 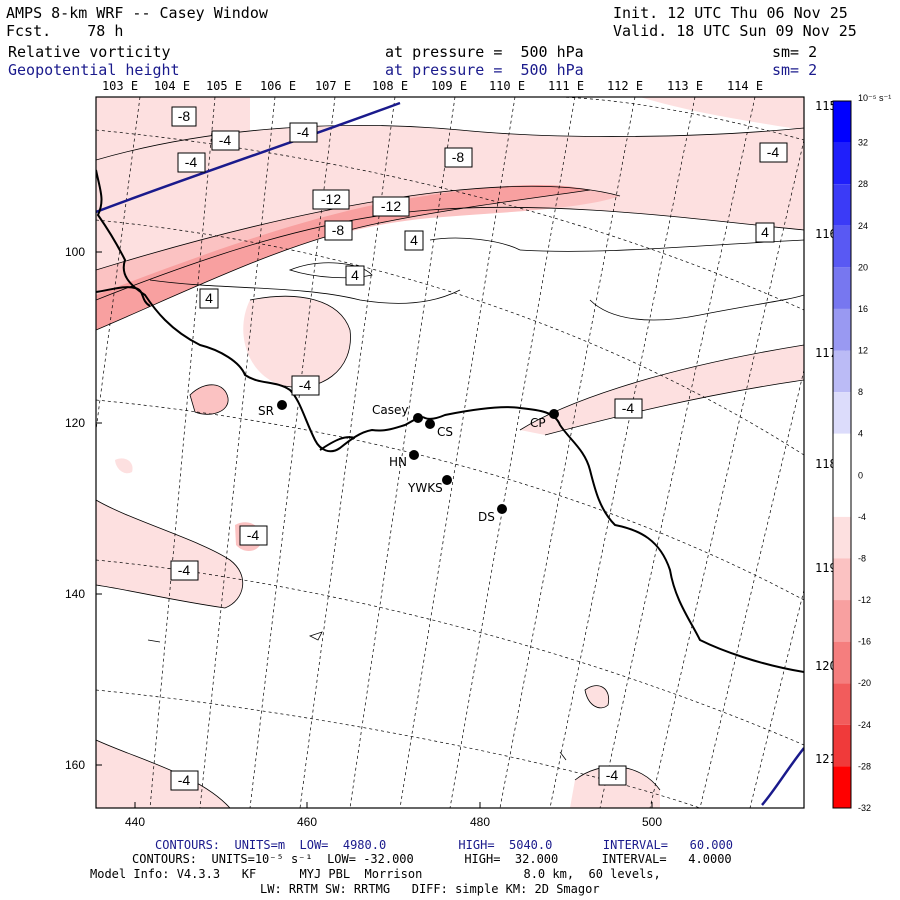 What do you see at coordinates (864, 766) in the screenshot?
I see `colorbar-label: -28` at bounding box center [864, 766].